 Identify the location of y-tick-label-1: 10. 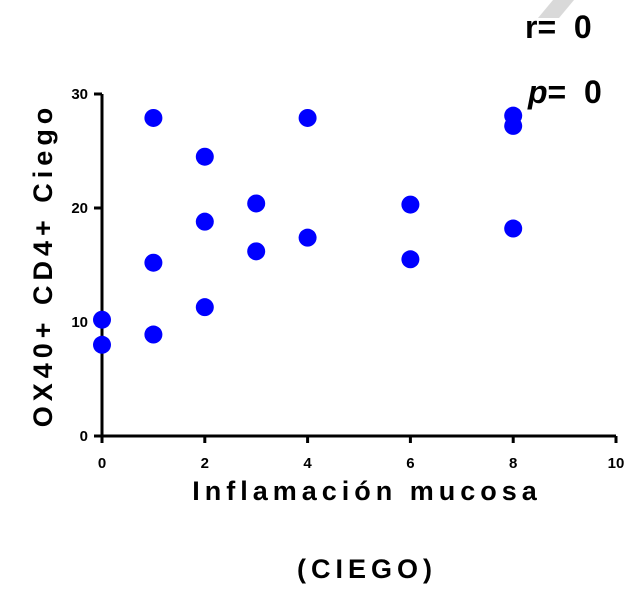
(79, 322).